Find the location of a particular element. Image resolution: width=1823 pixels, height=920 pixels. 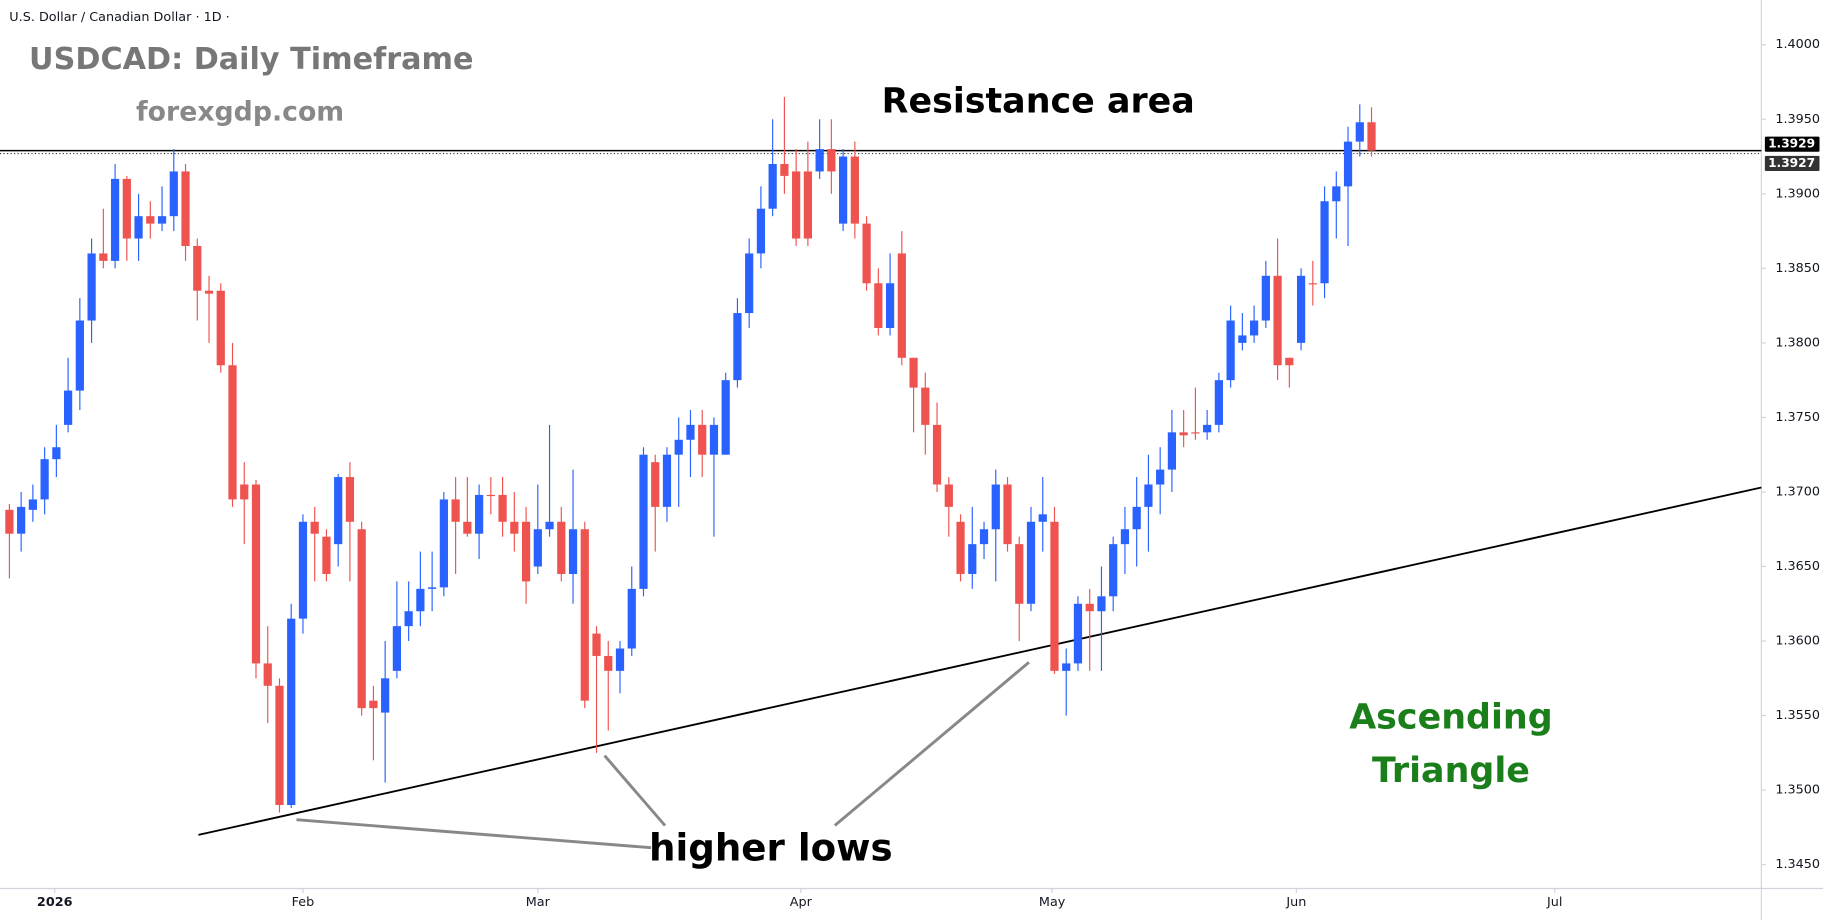

y-tick-label: 1.3500 is located at coordinates (1797, 790).